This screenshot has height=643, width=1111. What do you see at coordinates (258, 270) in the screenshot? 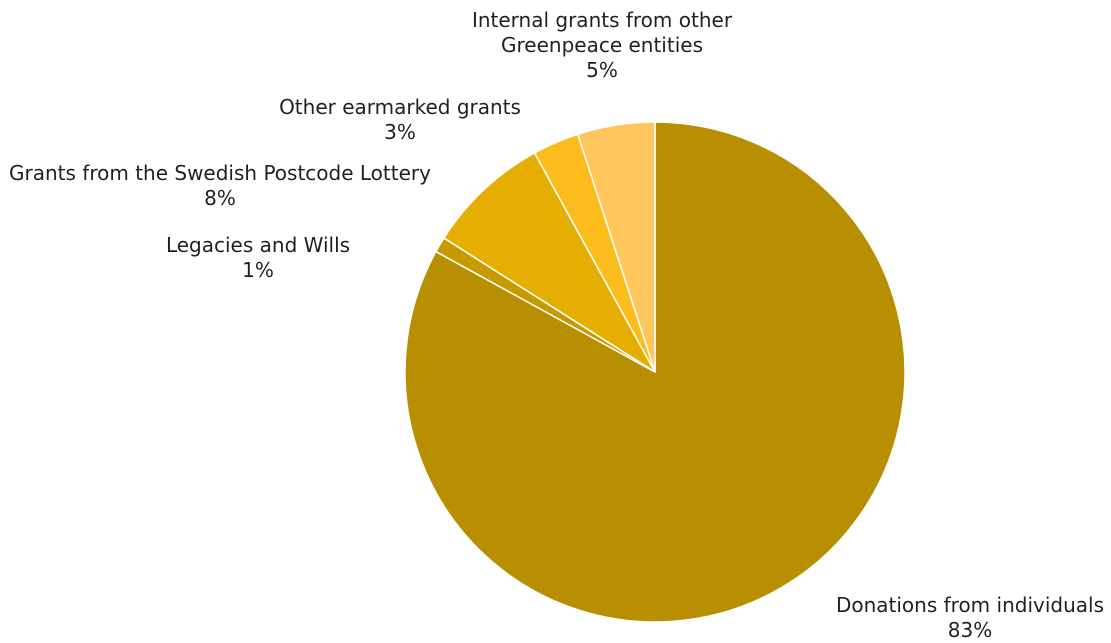
I see `slice-label-percent: 1%` at bounding box center [258, 270].